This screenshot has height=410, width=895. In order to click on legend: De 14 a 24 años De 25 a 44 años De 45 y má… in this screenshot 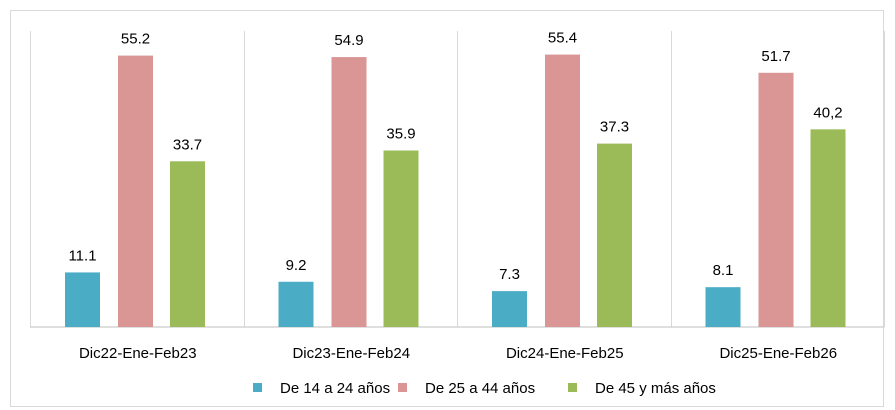, I will do `click(484, 388)`.